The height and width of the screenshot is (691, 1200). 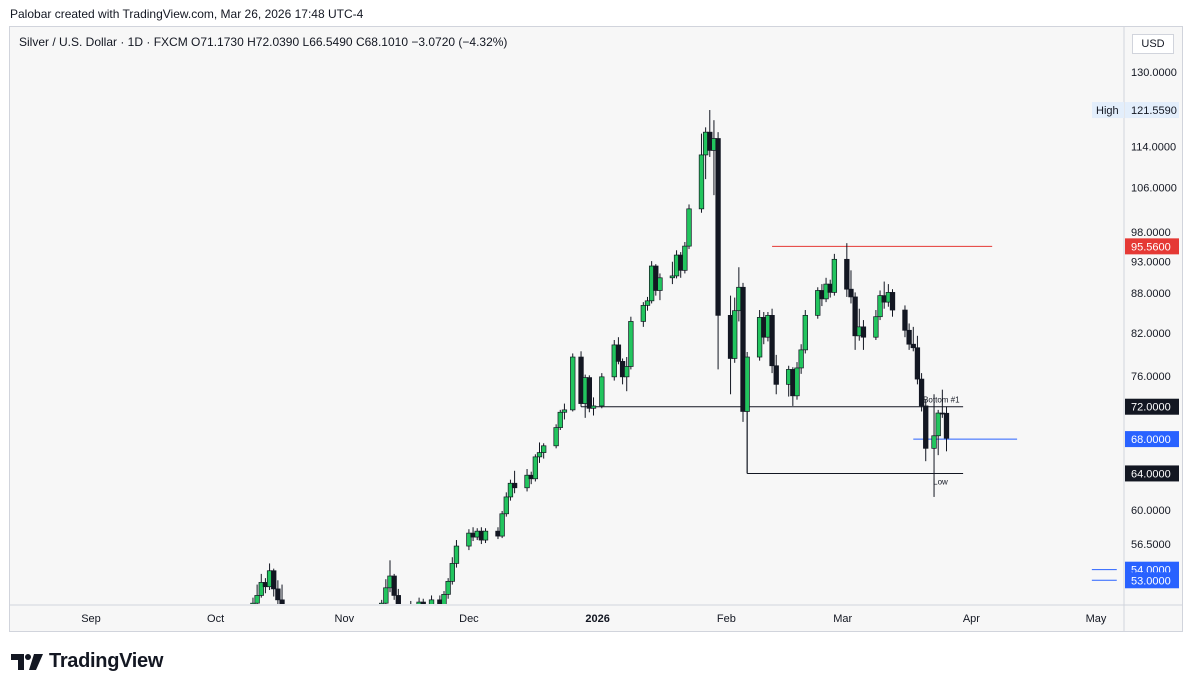 I want to click on legend-close-label: C, so click(x=360, y=42).